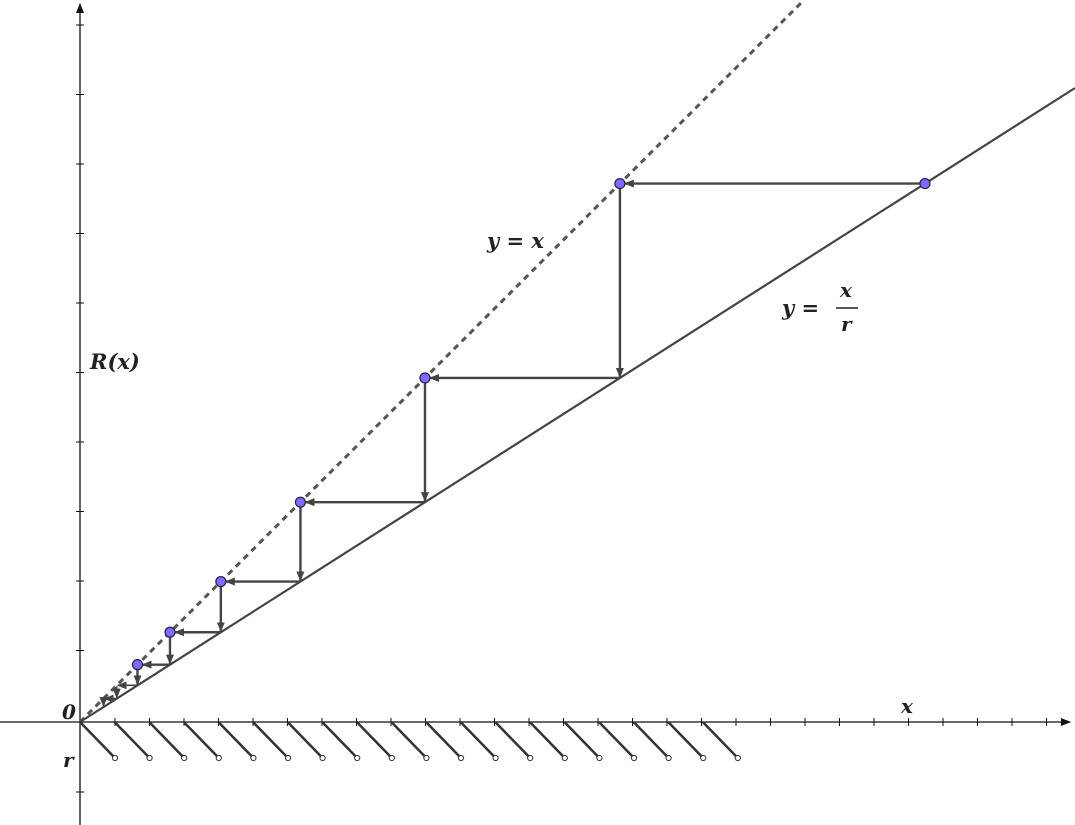 This screenshot has height=825, width=1075. What do you see at coordinates (114, 361) in the screenshot?
I see `y-axis-label: R(x)` at bounding box center [114, 361].